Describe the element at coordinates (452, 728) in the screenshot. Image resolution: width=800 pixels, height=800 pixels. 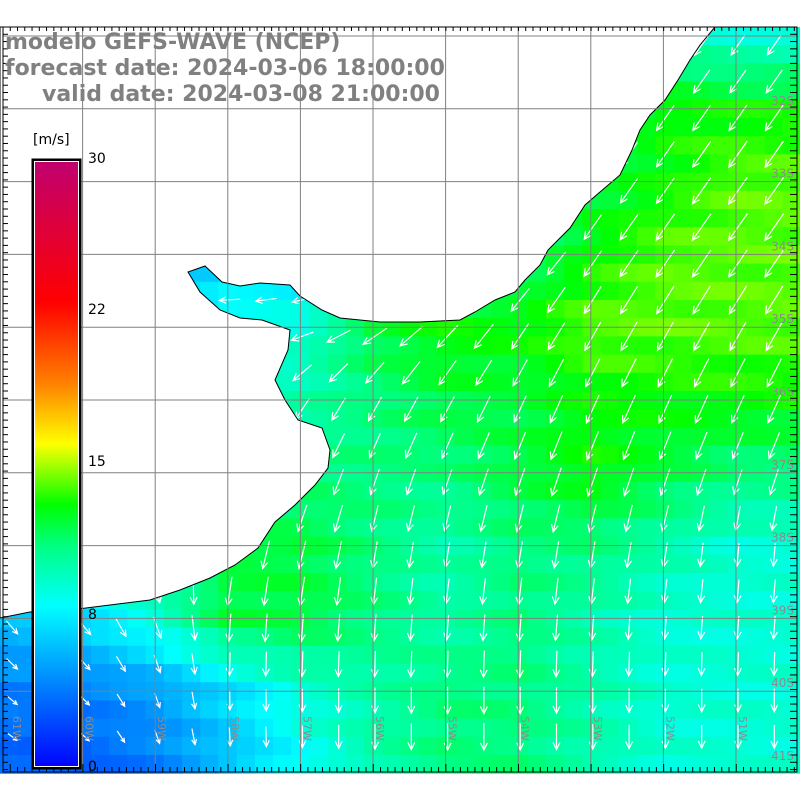
I see `lon-label: 55W` at that location.